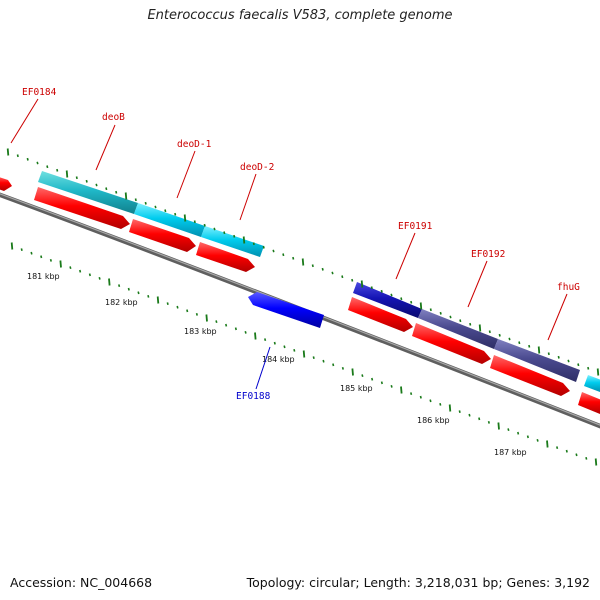 The image size is (600, 600). What do you see at coordinates (39, 92) in the screenshot?
I see `gene-label-ef0184: EF0184` at bounding box center [39, 92].